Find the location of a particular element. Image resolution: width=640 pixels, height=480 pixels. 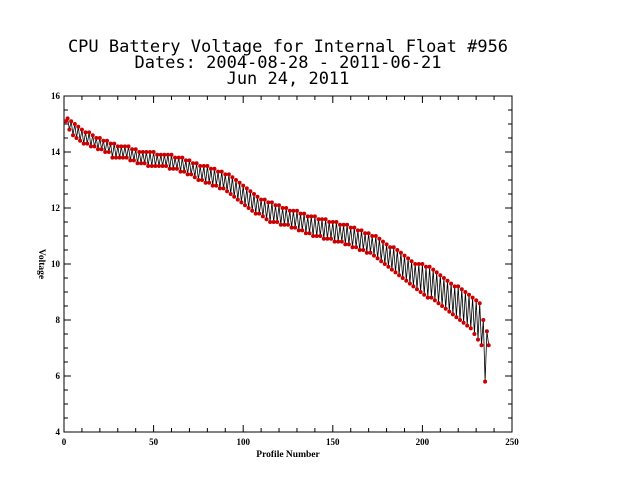

x-tick-label: 0 is located at coordinates (64, 442).